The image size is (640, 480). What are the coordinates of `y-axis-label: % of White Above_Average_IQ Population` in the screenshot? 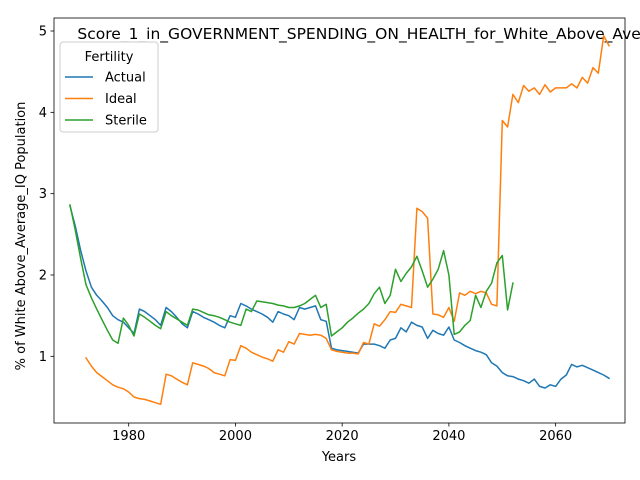 It's located at (21, 236).